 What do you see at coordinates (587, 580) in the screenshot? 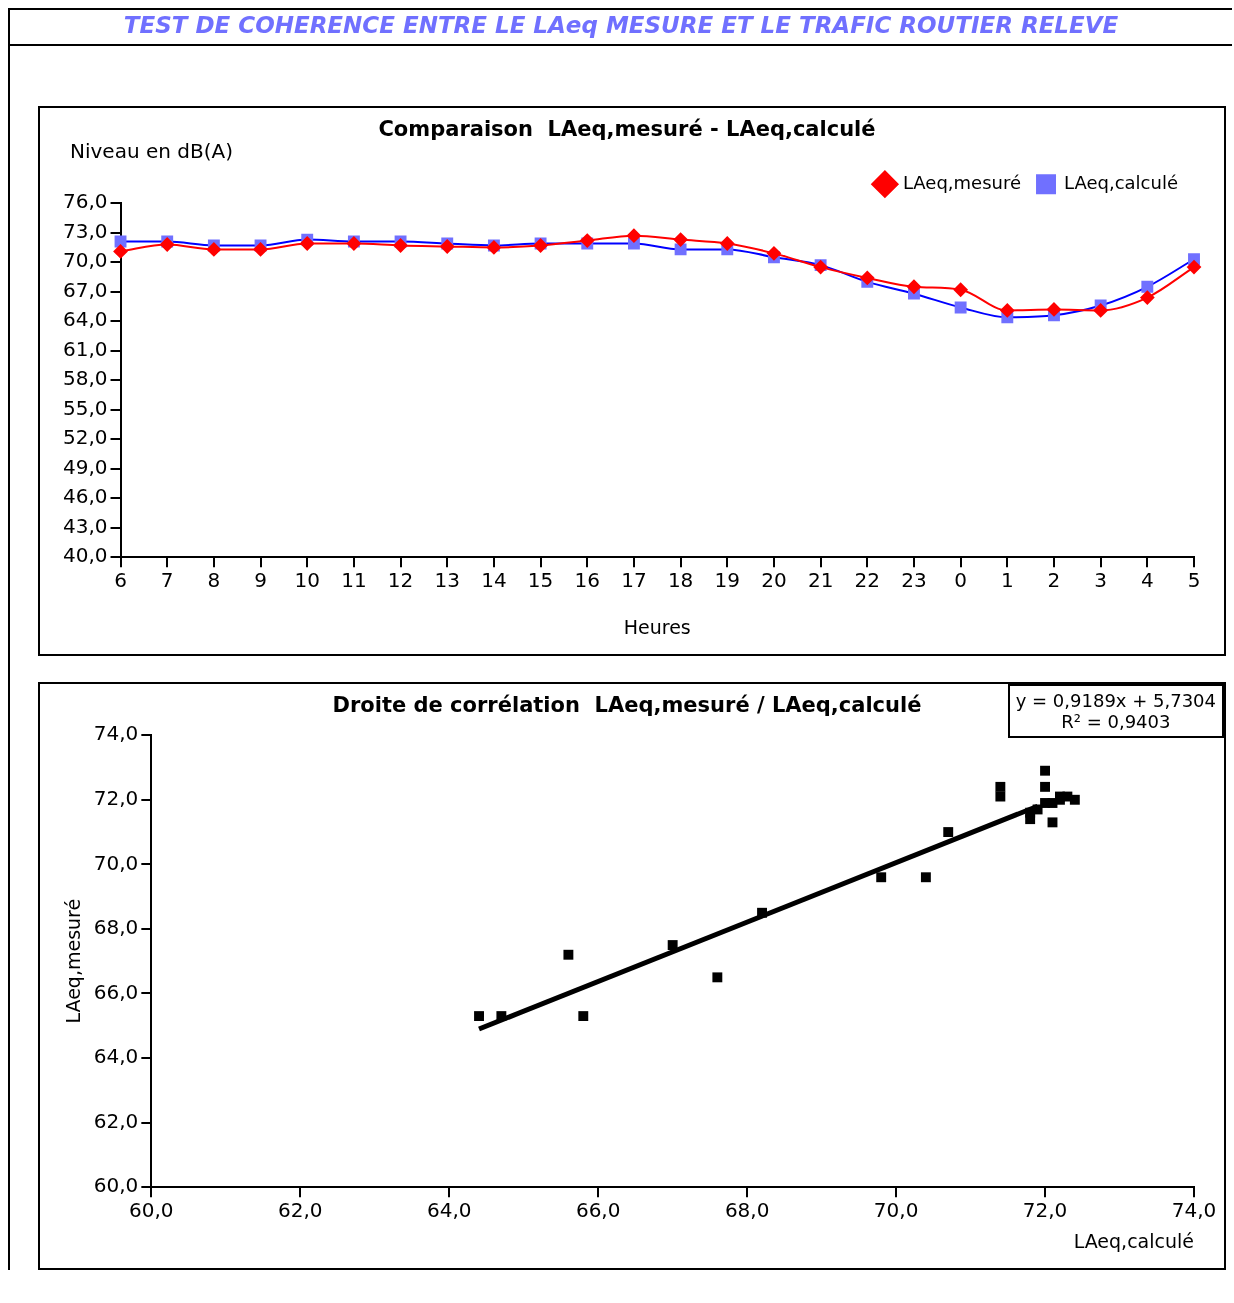
I see `x-tick-label: 16` at bounding box center [587, 580].